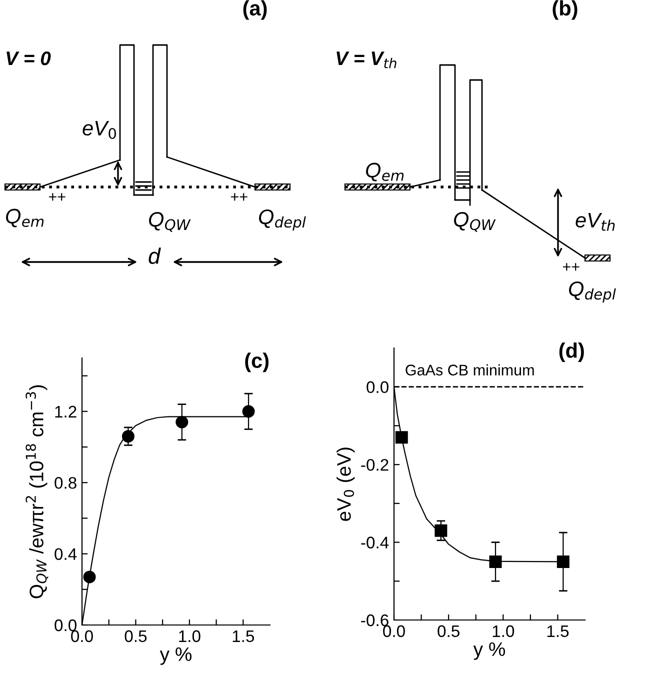 The image size is (645, 674). What do you see at coordinates (374, 464) in the screenshot?
I see `y-tick-label: -0.2` at bounding box center [374, 464].